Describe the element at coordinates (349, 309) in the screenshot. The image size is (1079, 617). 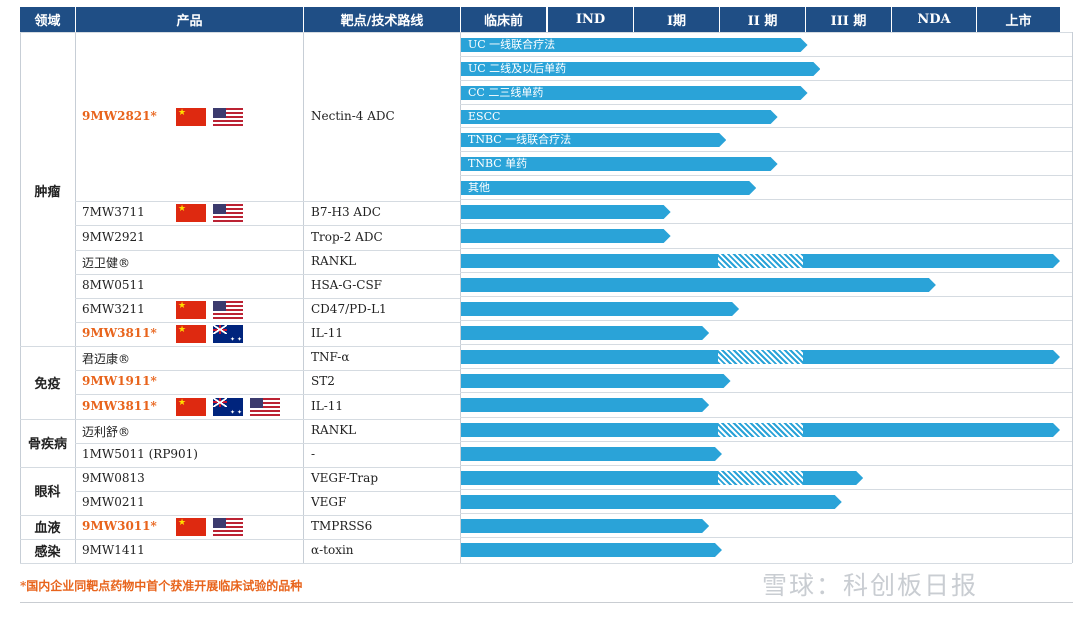
I see `product-target: CD47/PD-L1` at that location.